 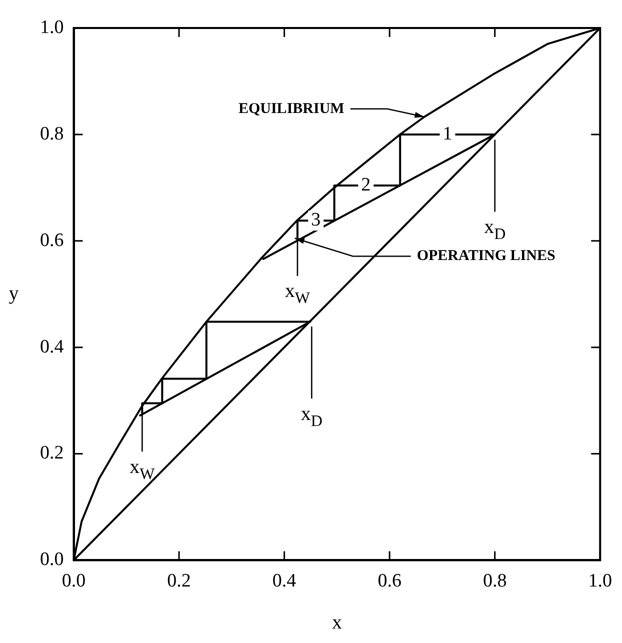 What do you see at coordinates (74, 581) in the screenshot?
I see `x-tick-label: 0.0` at bounding box center [74, 581].